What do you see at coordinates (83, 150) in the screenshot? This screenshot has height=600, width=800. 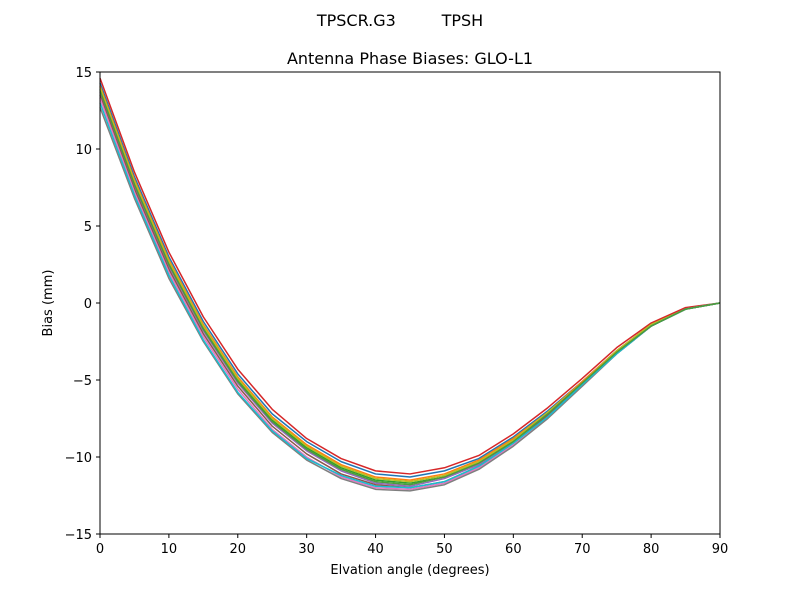 I see `y-tick-label: 10` at bounding box center [83, 150].